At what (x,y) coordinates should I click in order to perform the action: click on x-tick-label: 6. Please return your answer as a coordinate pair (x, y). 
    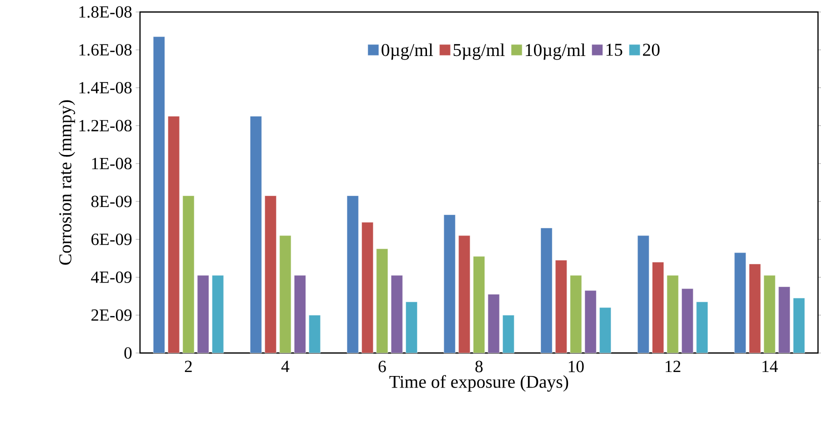
    Looking at the image, I should click on (382, 366).